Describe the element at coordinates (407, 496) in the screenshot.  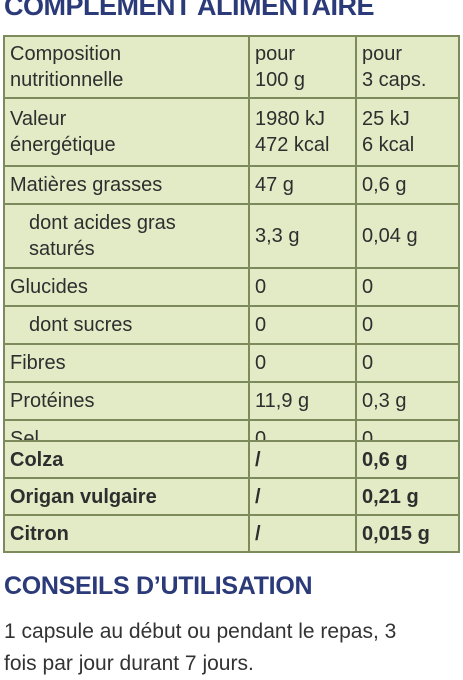
I see `table-cell: 0,21 g` at that location.